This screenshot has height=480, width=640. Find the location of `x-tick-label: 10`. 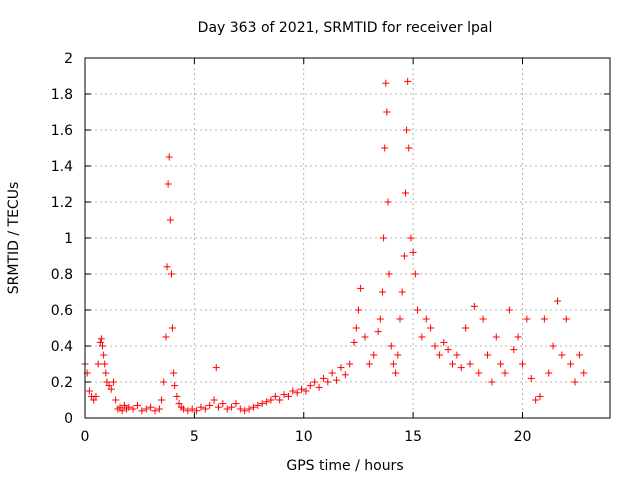

x-tick-label: 10 is located at coordinates (304, 437).